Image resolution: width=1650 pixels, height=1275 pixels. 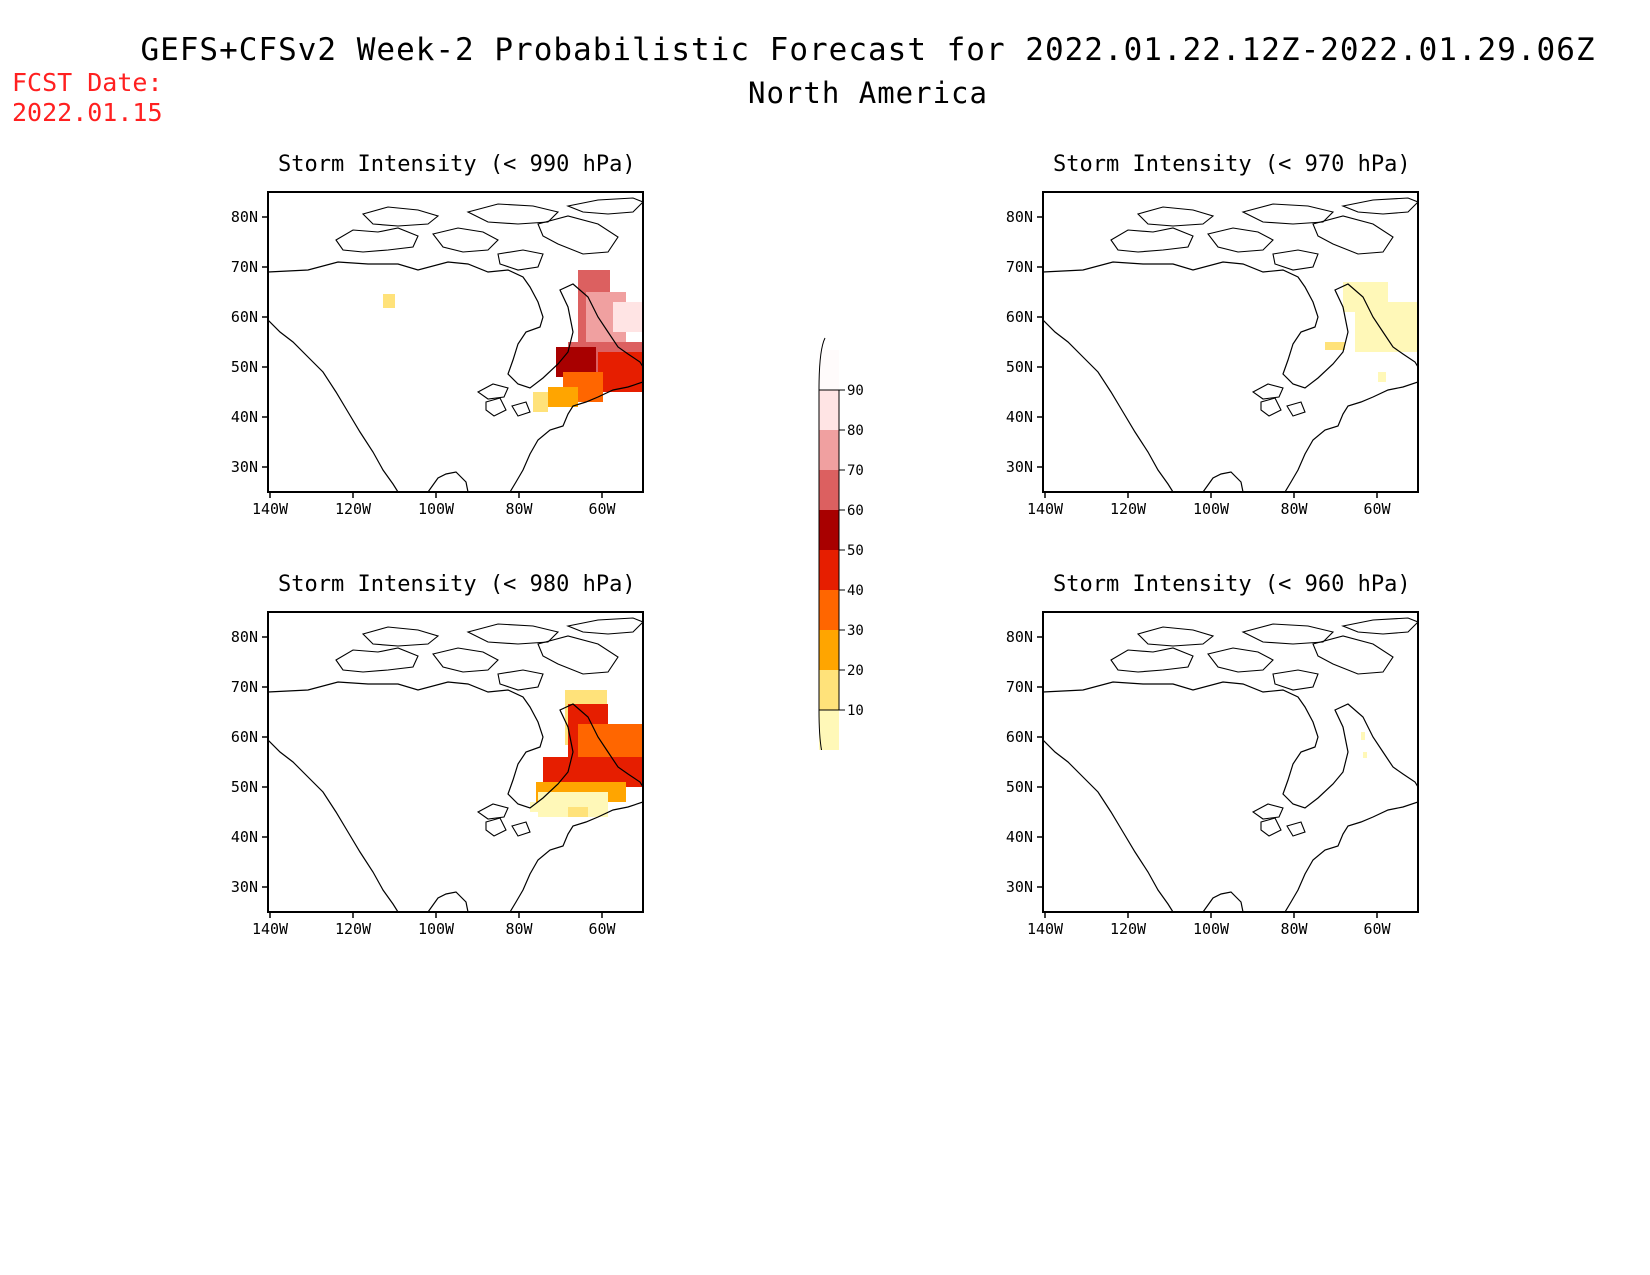 What do you see at coordinates (855, 391) in the screenshot?
I see `colorbar-label: 90` at bounding box center [855, 391].